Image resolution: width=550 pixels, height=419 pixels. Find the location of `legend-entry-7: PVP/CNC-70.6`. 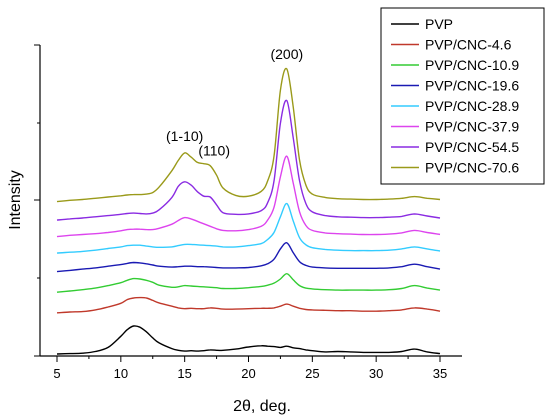

legend-entry-7: PVP/CNC-70.6 is located at coordinates (472, 168).